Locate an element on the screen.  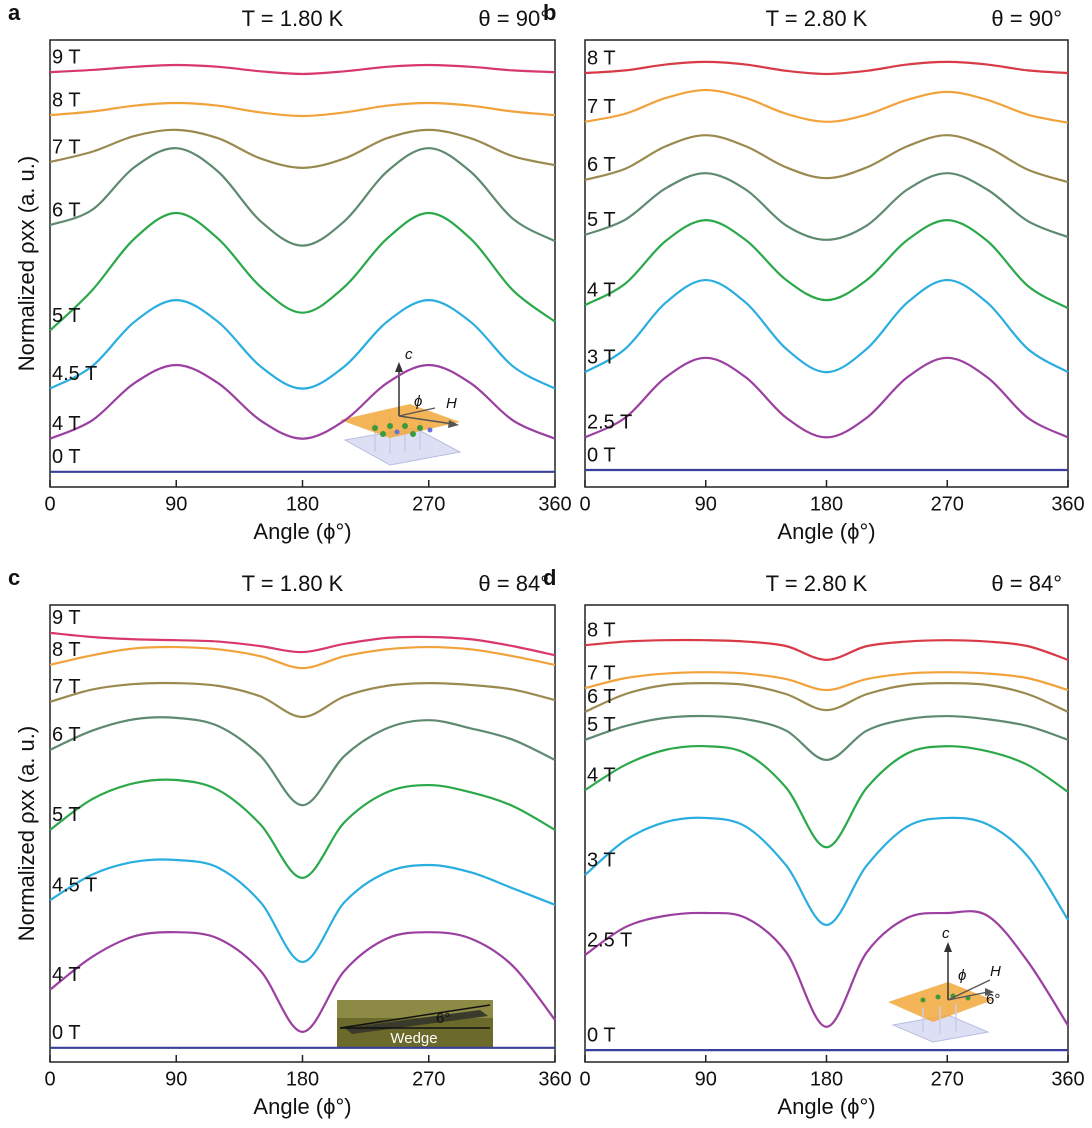
panel-letter: b is located at coordinates (549, 12).